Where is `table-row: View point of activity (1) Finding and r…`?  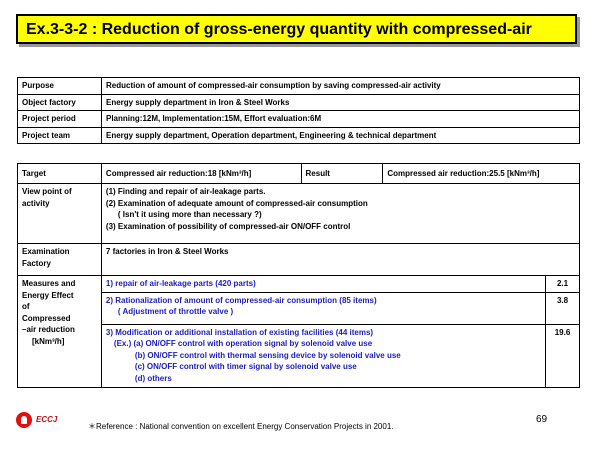 table-row: View point of activity (1) Finding and r… is located at coordinates (299, 213).